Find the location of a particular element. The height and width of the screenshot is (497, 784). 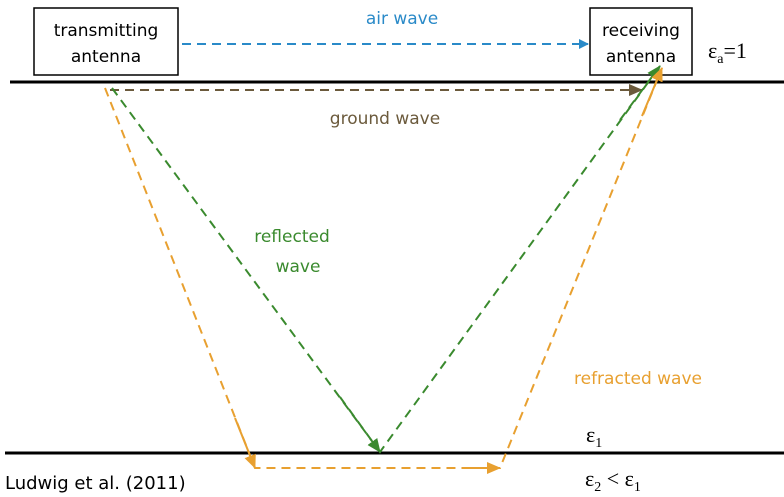

label: receiving is located at coordinates (641, 31).